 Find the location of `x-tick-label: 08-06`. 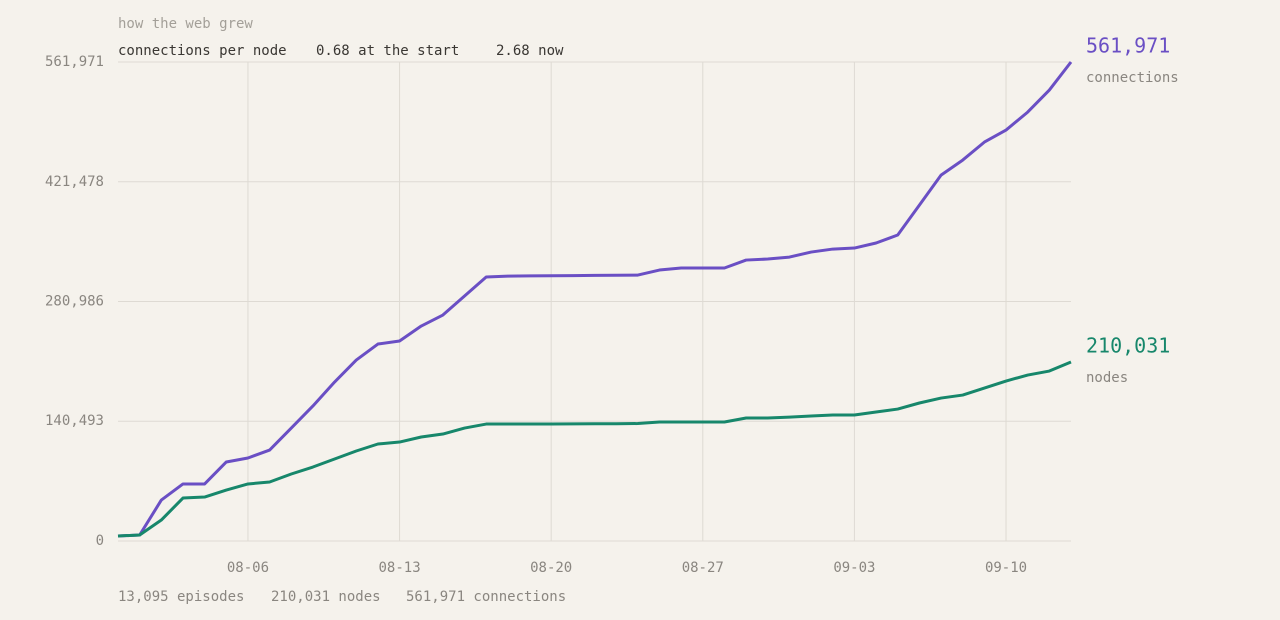

x-tick-label: 08-06 is located at coordinates (248, 568).